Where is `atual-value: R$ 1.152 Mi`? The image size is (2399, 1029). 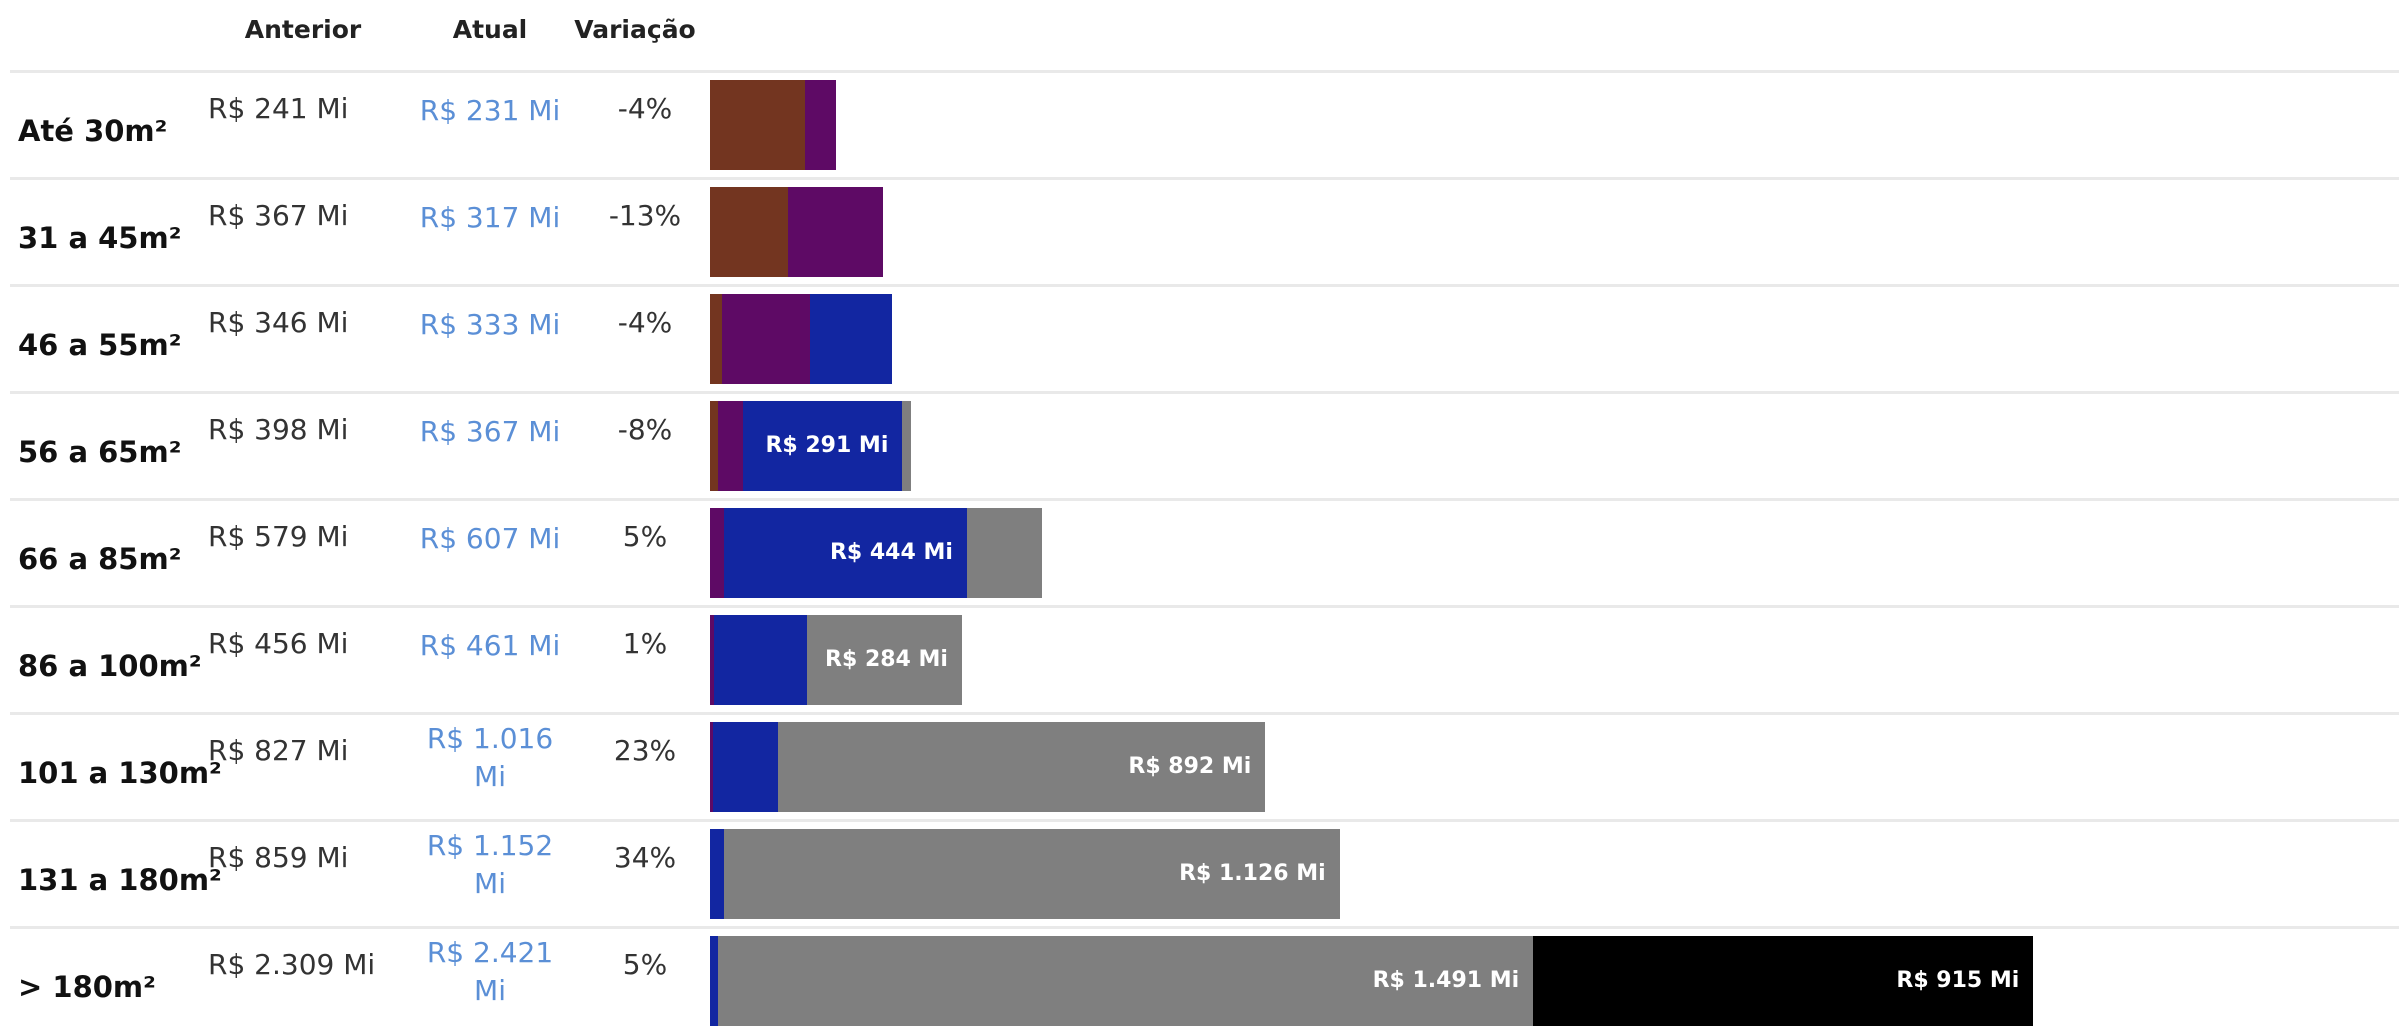
atual-value: R$ 1.152 Mi is located at coordinates (490, 864).